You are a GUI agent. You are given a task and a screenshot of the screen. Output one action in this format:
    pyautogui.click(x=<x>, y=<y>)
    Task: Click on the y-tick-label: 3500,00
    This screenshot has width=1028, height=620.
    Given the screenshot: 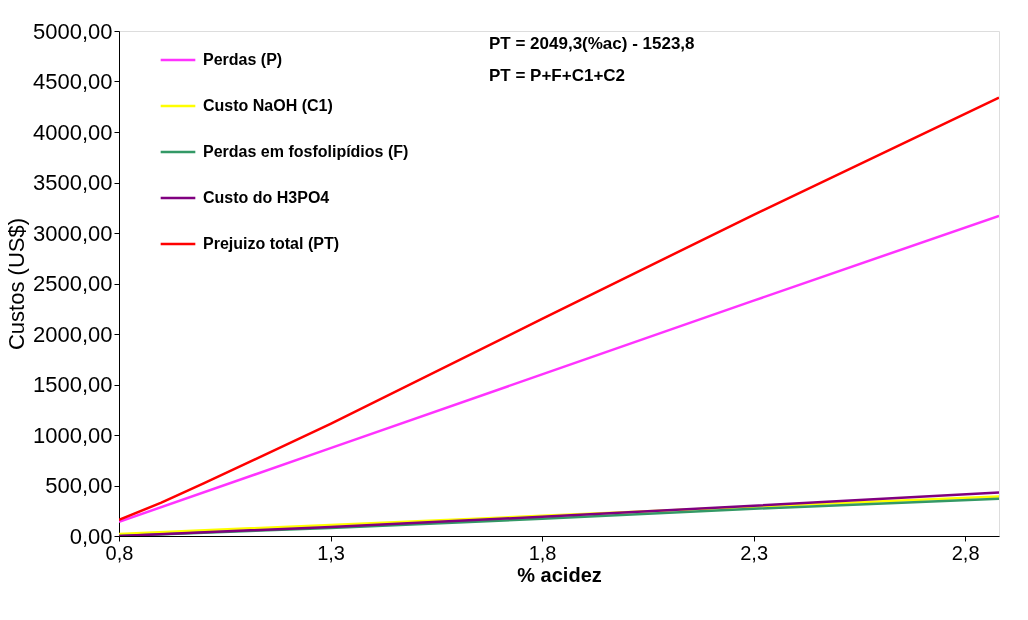 What is the action you would take?
    pyautogui.click(x=72, y=182)
    